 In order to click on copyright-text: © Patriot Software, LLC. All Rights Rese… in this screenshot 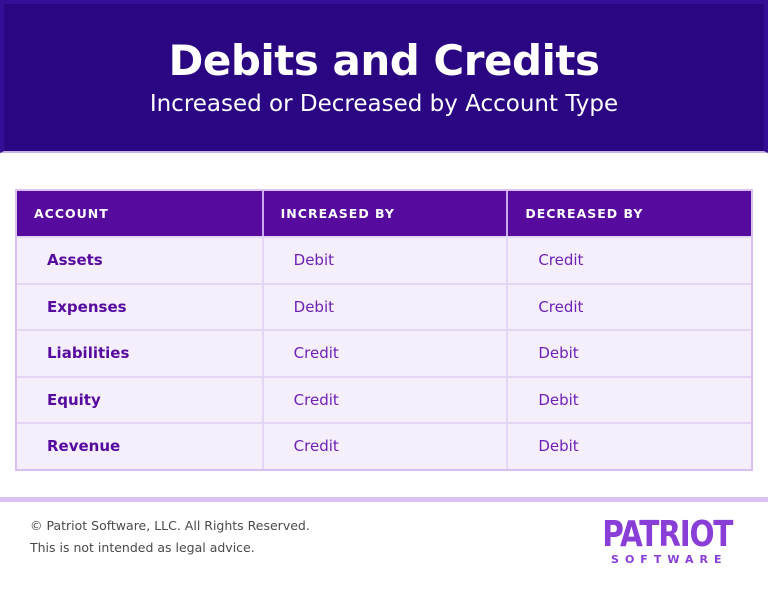, I will do `click(170, 525)`.